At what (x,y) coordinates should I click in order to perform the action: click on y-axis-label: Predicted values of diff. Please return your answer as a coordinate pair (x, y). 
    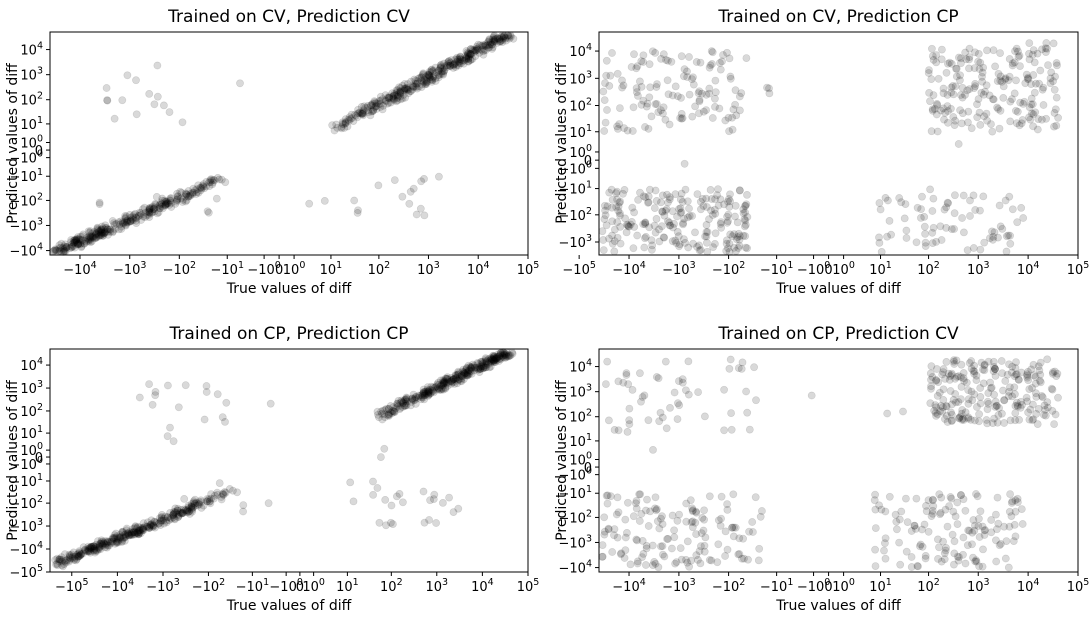
    Looking at the image, I should click on (562, 460).